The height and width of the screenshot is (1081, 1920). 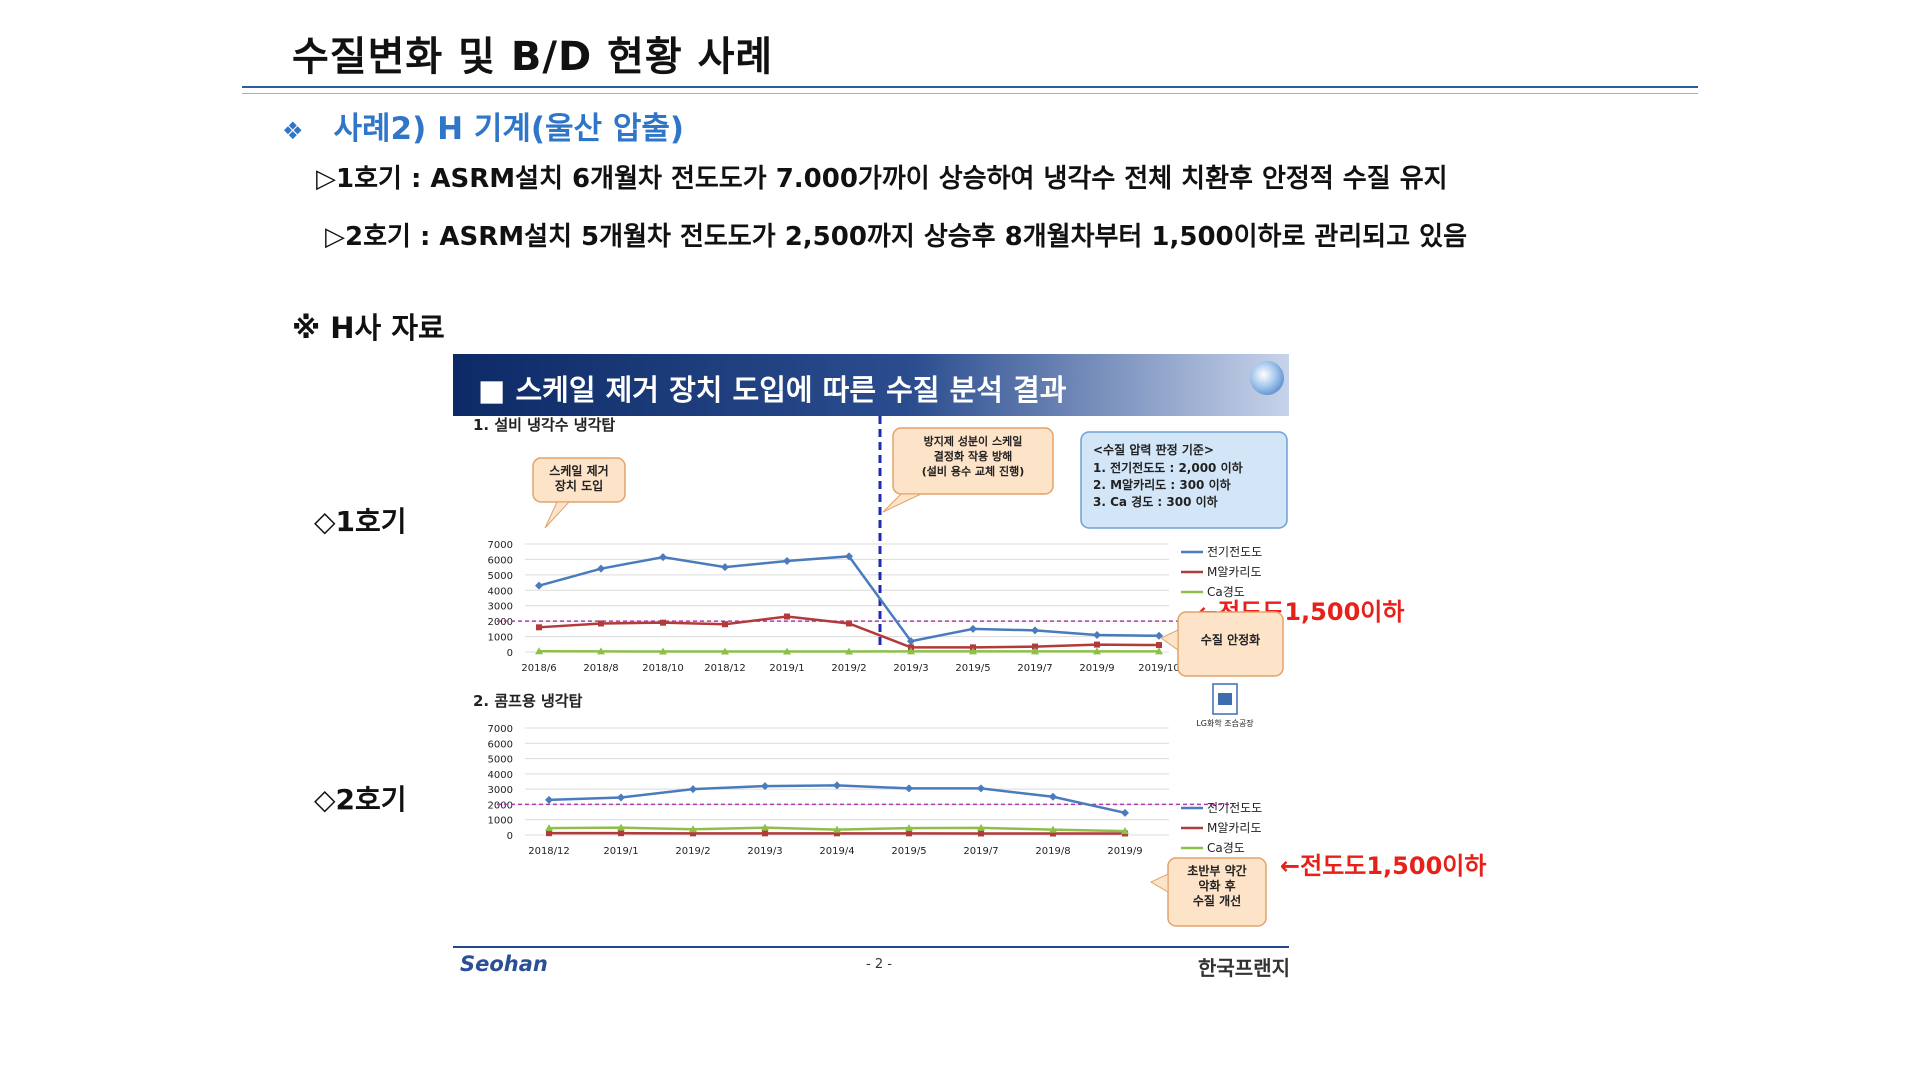 I want to click on replace-callout-text: 방지제 성분이 스케일, so click(x=973, y=441).